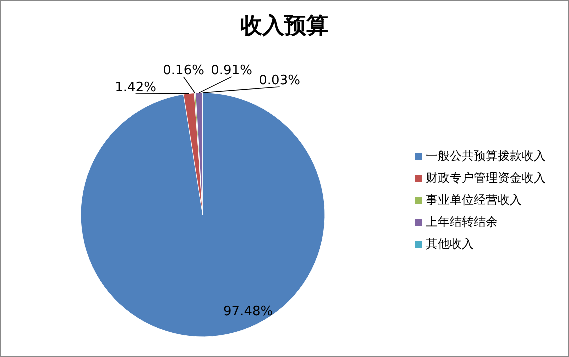  What do you see at coordinates (249, 312) in the screenshot?
I see `data-label: 97.48%` at bounding box center [249, 312].